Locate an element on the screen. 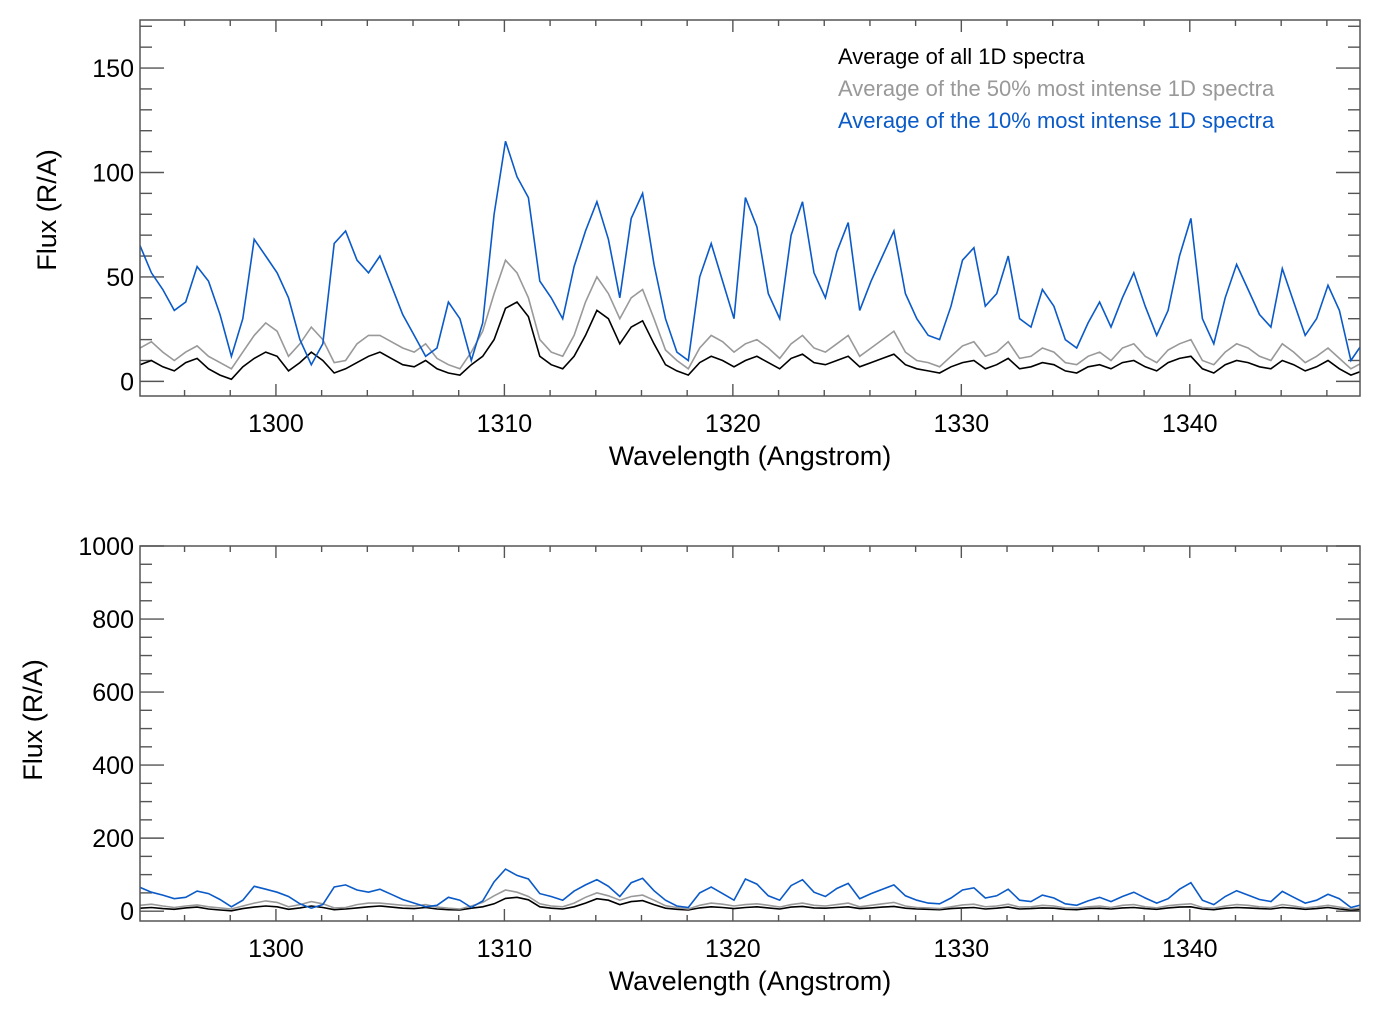 This screenshot has width=1382, height=1018. y-tick-label: 100 is located at coordinates (113, 173).